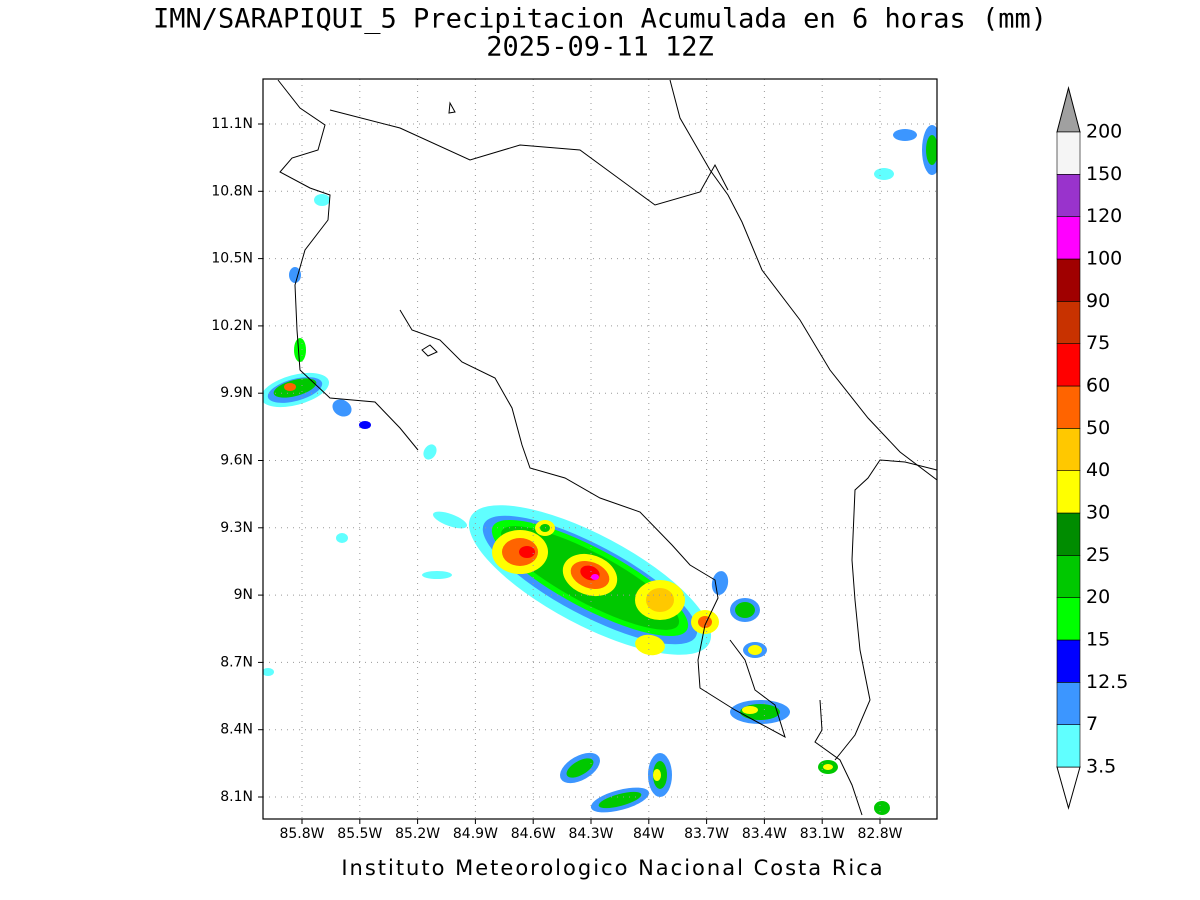 The image size is (1200, 900). Describe the element at coordinates (1098, 513) in the screenshot. I see `colorbar-label: 30` at that location.